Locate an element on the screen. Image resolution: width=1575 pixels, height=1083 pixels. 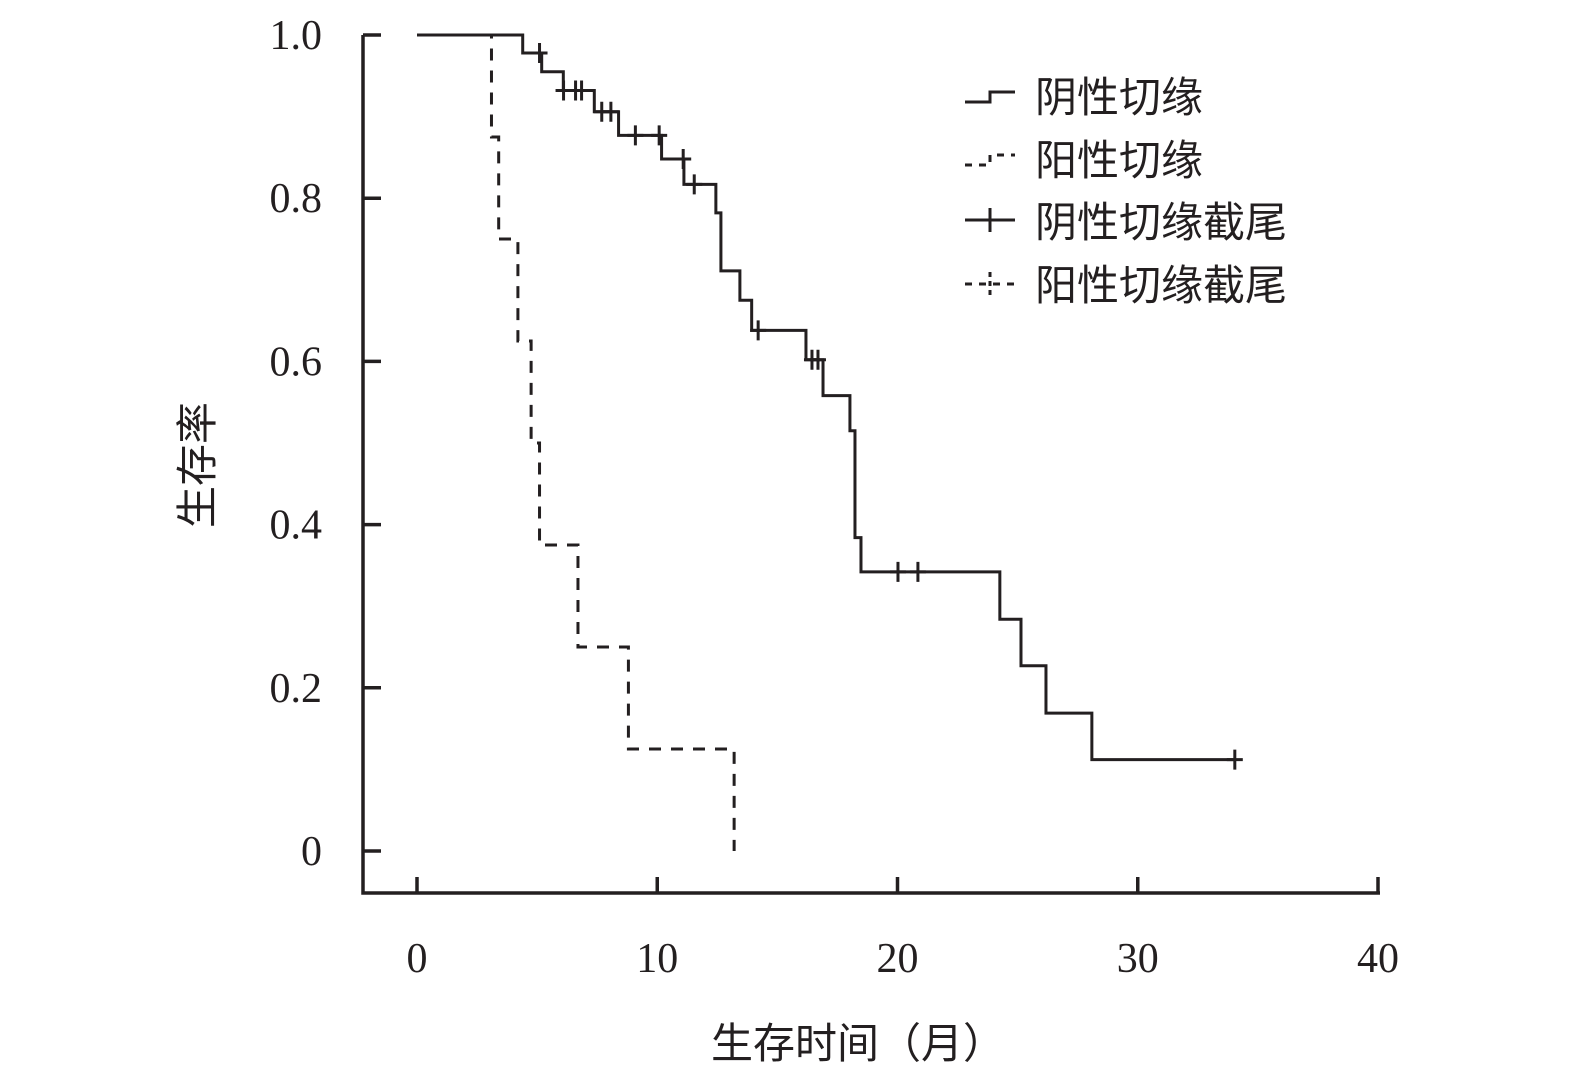
x-tick-label: 30 is located at coordinates (1138, 959).